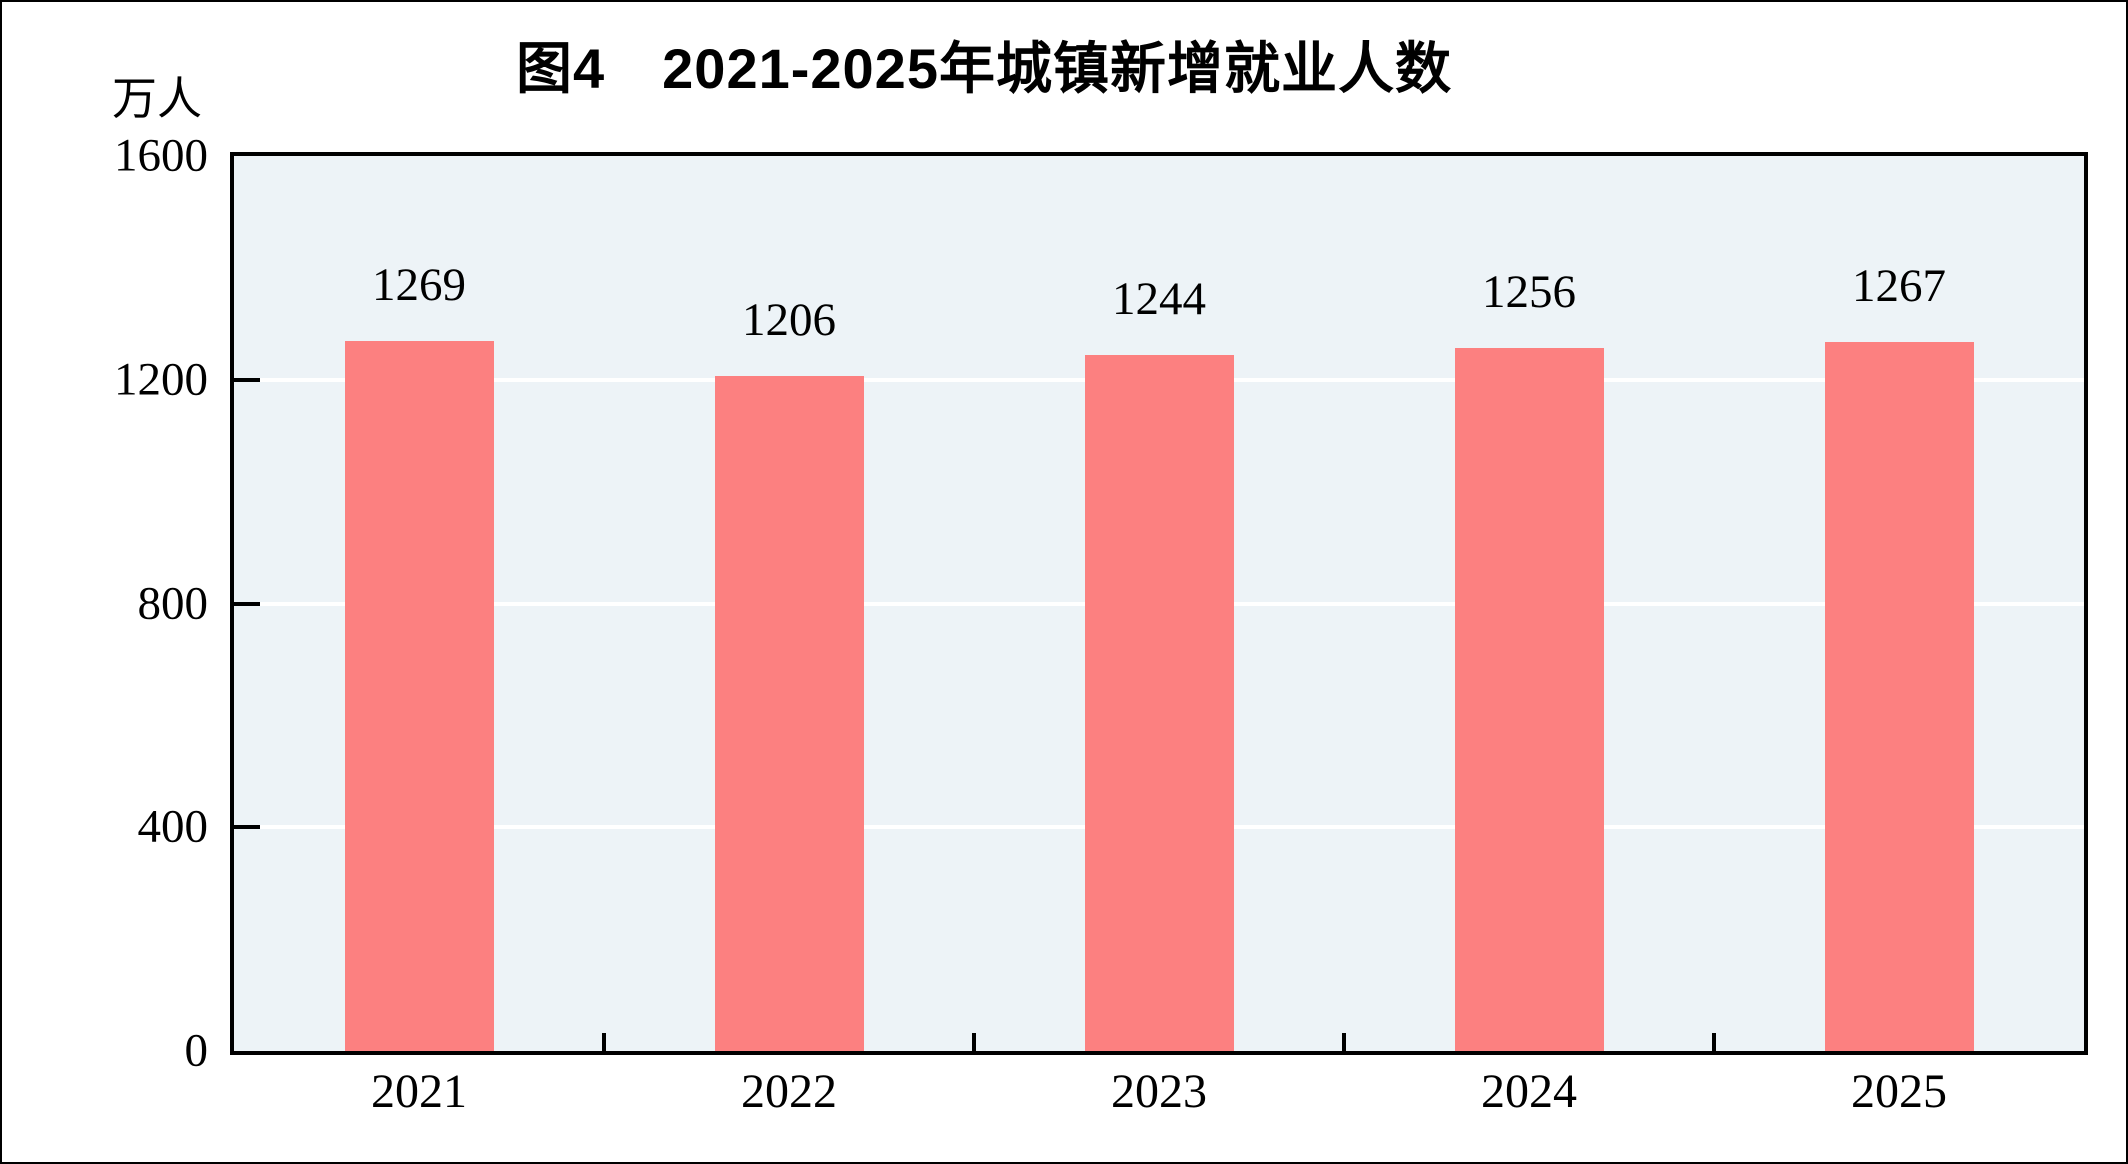  What do you see at coordinates (789, 1091) in the screenshot?
I see `x-tick-label-2022: 2022` at bounding box center [789, 1091].